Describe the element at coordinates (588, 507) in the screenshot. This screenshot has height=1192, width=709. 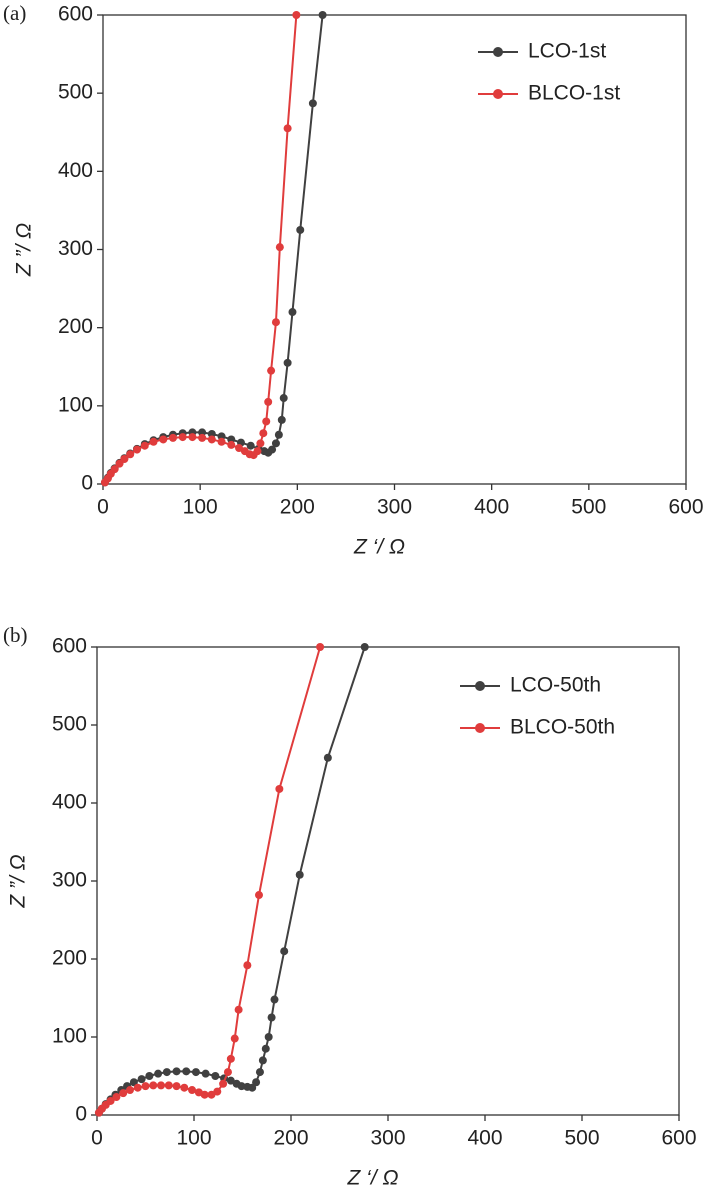
I see `x-tick-label: 500` at that location.